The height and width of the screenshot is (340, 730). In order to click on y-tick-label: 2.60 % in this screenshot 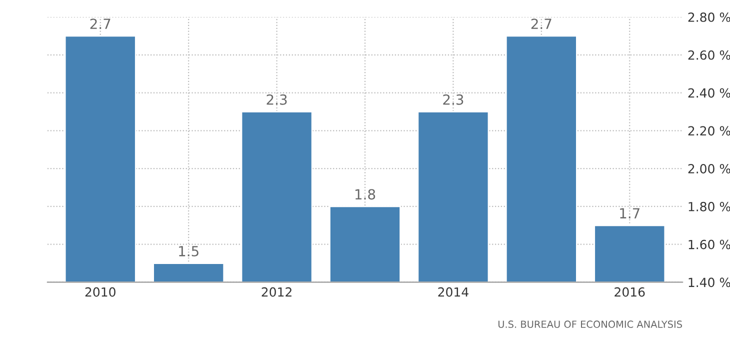, I will do `click(709, 55)`.